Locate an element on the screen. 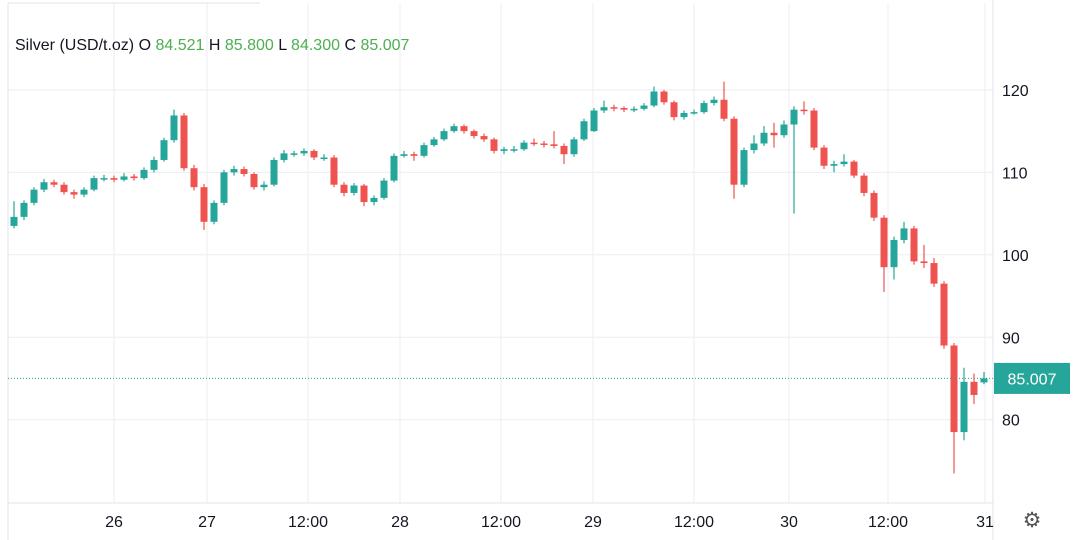  last-price-badge is located at coordinates (1032, 378).